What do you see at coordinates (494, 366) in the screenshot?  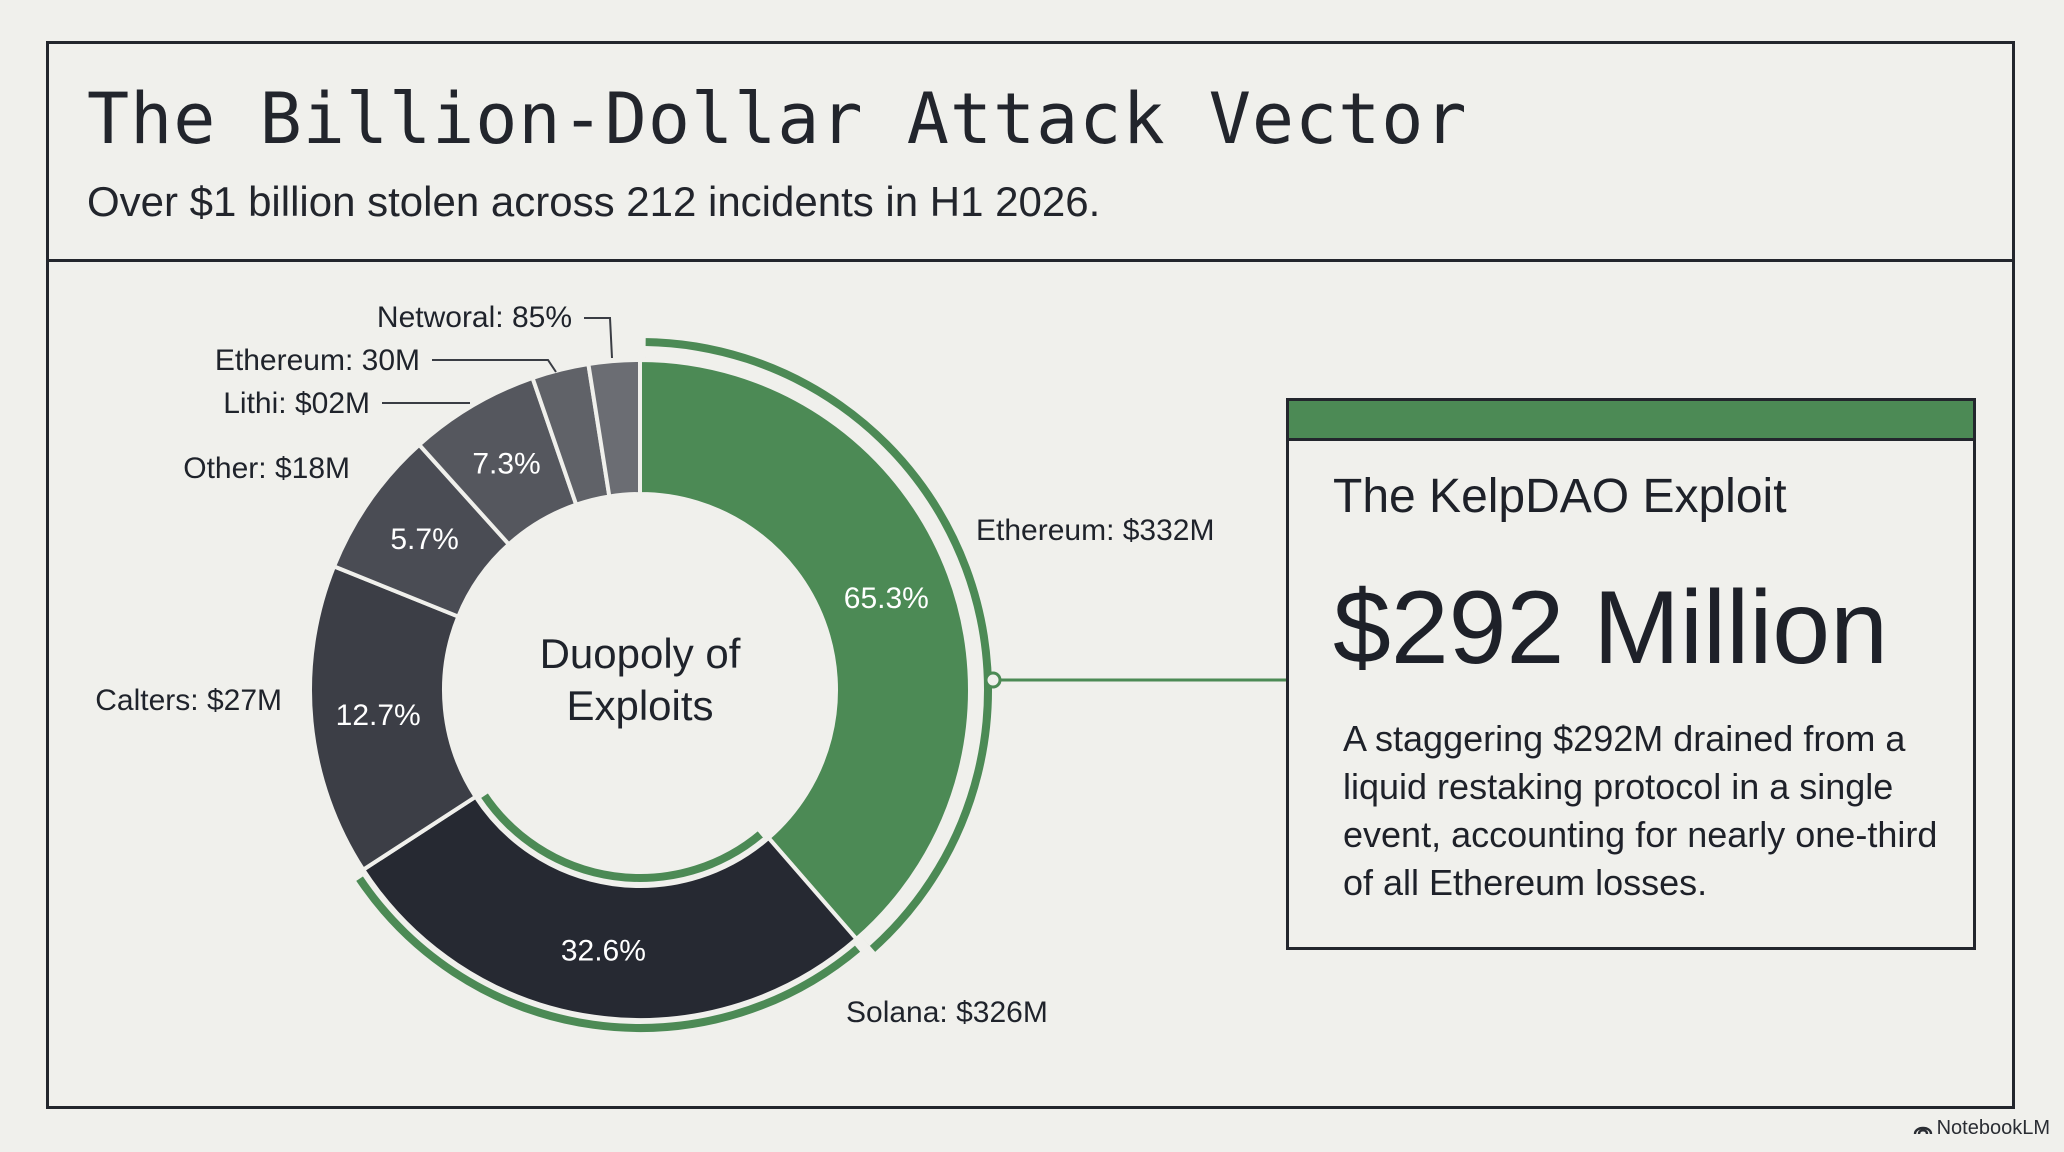 I see `leader-line-ethereum-small` at bounding box center [494, 366].